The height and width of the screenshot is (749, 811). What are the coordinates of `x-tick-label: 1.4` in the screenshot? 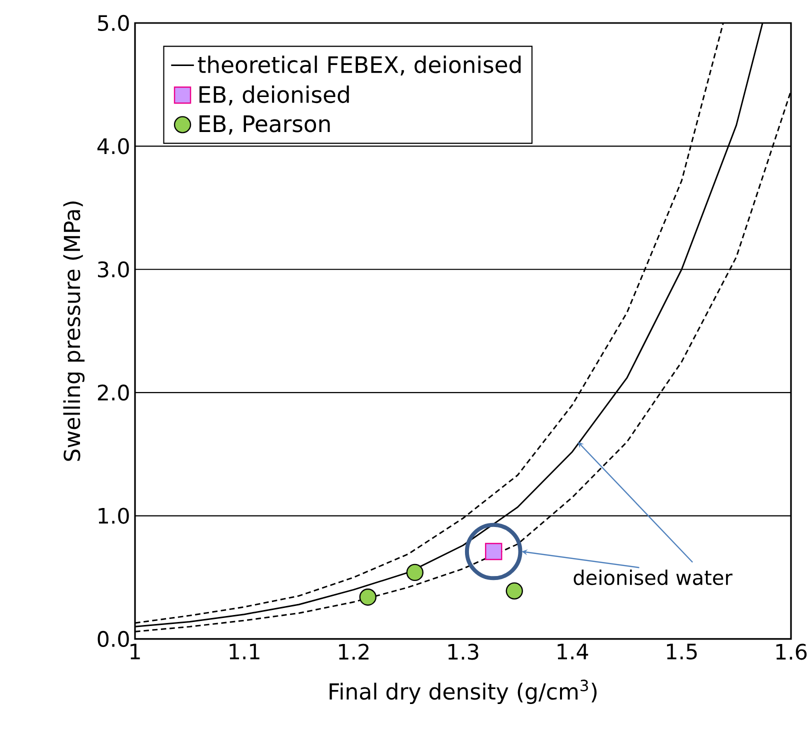 It's located at (573, 652).